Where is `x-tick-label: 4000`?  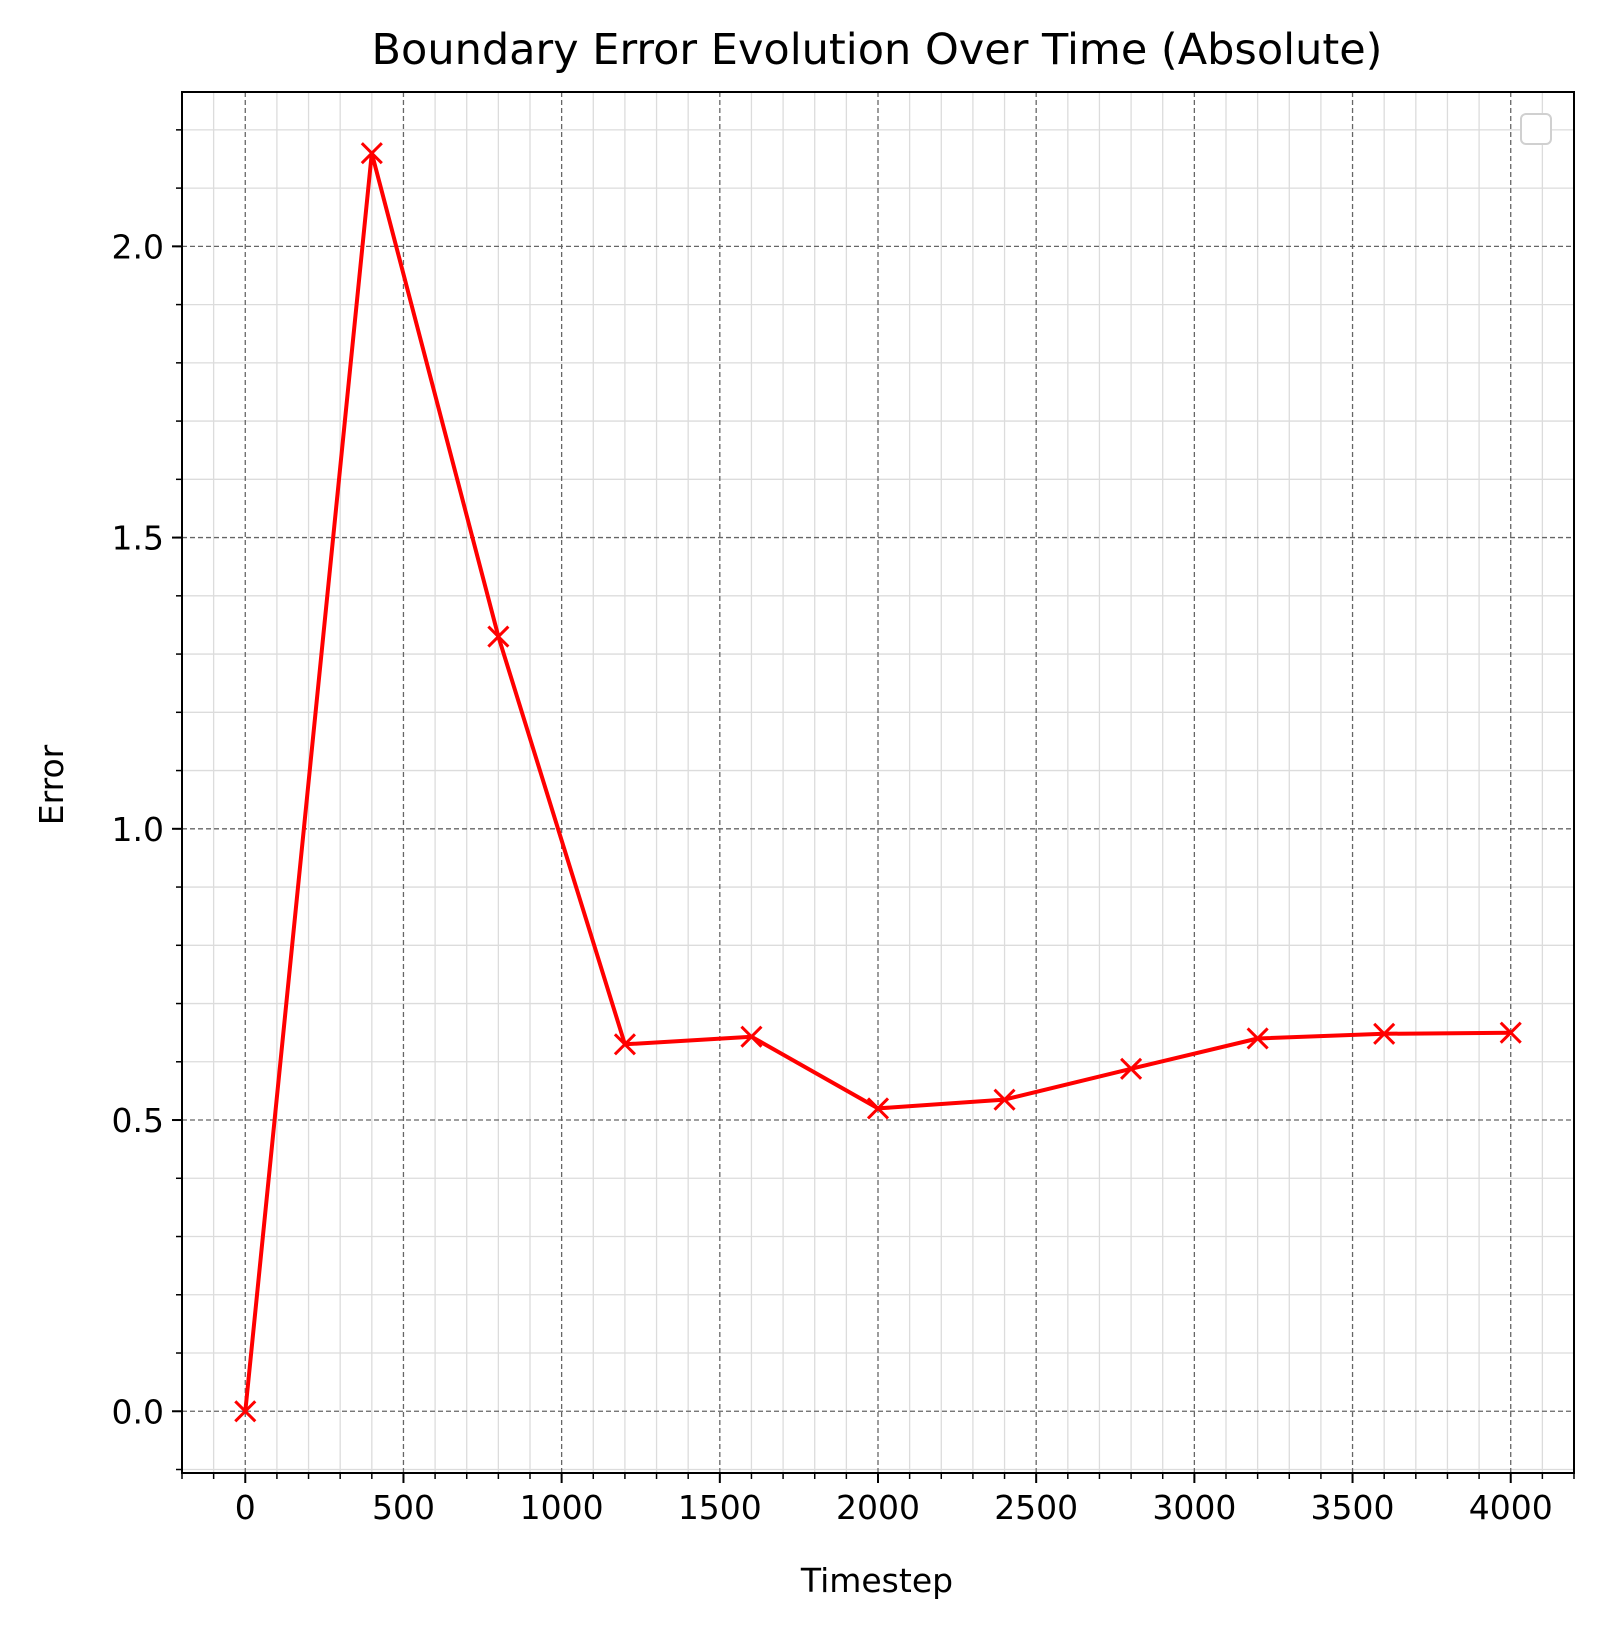 x-tick-label: 4000 is located at coordinates (1511, 1507).